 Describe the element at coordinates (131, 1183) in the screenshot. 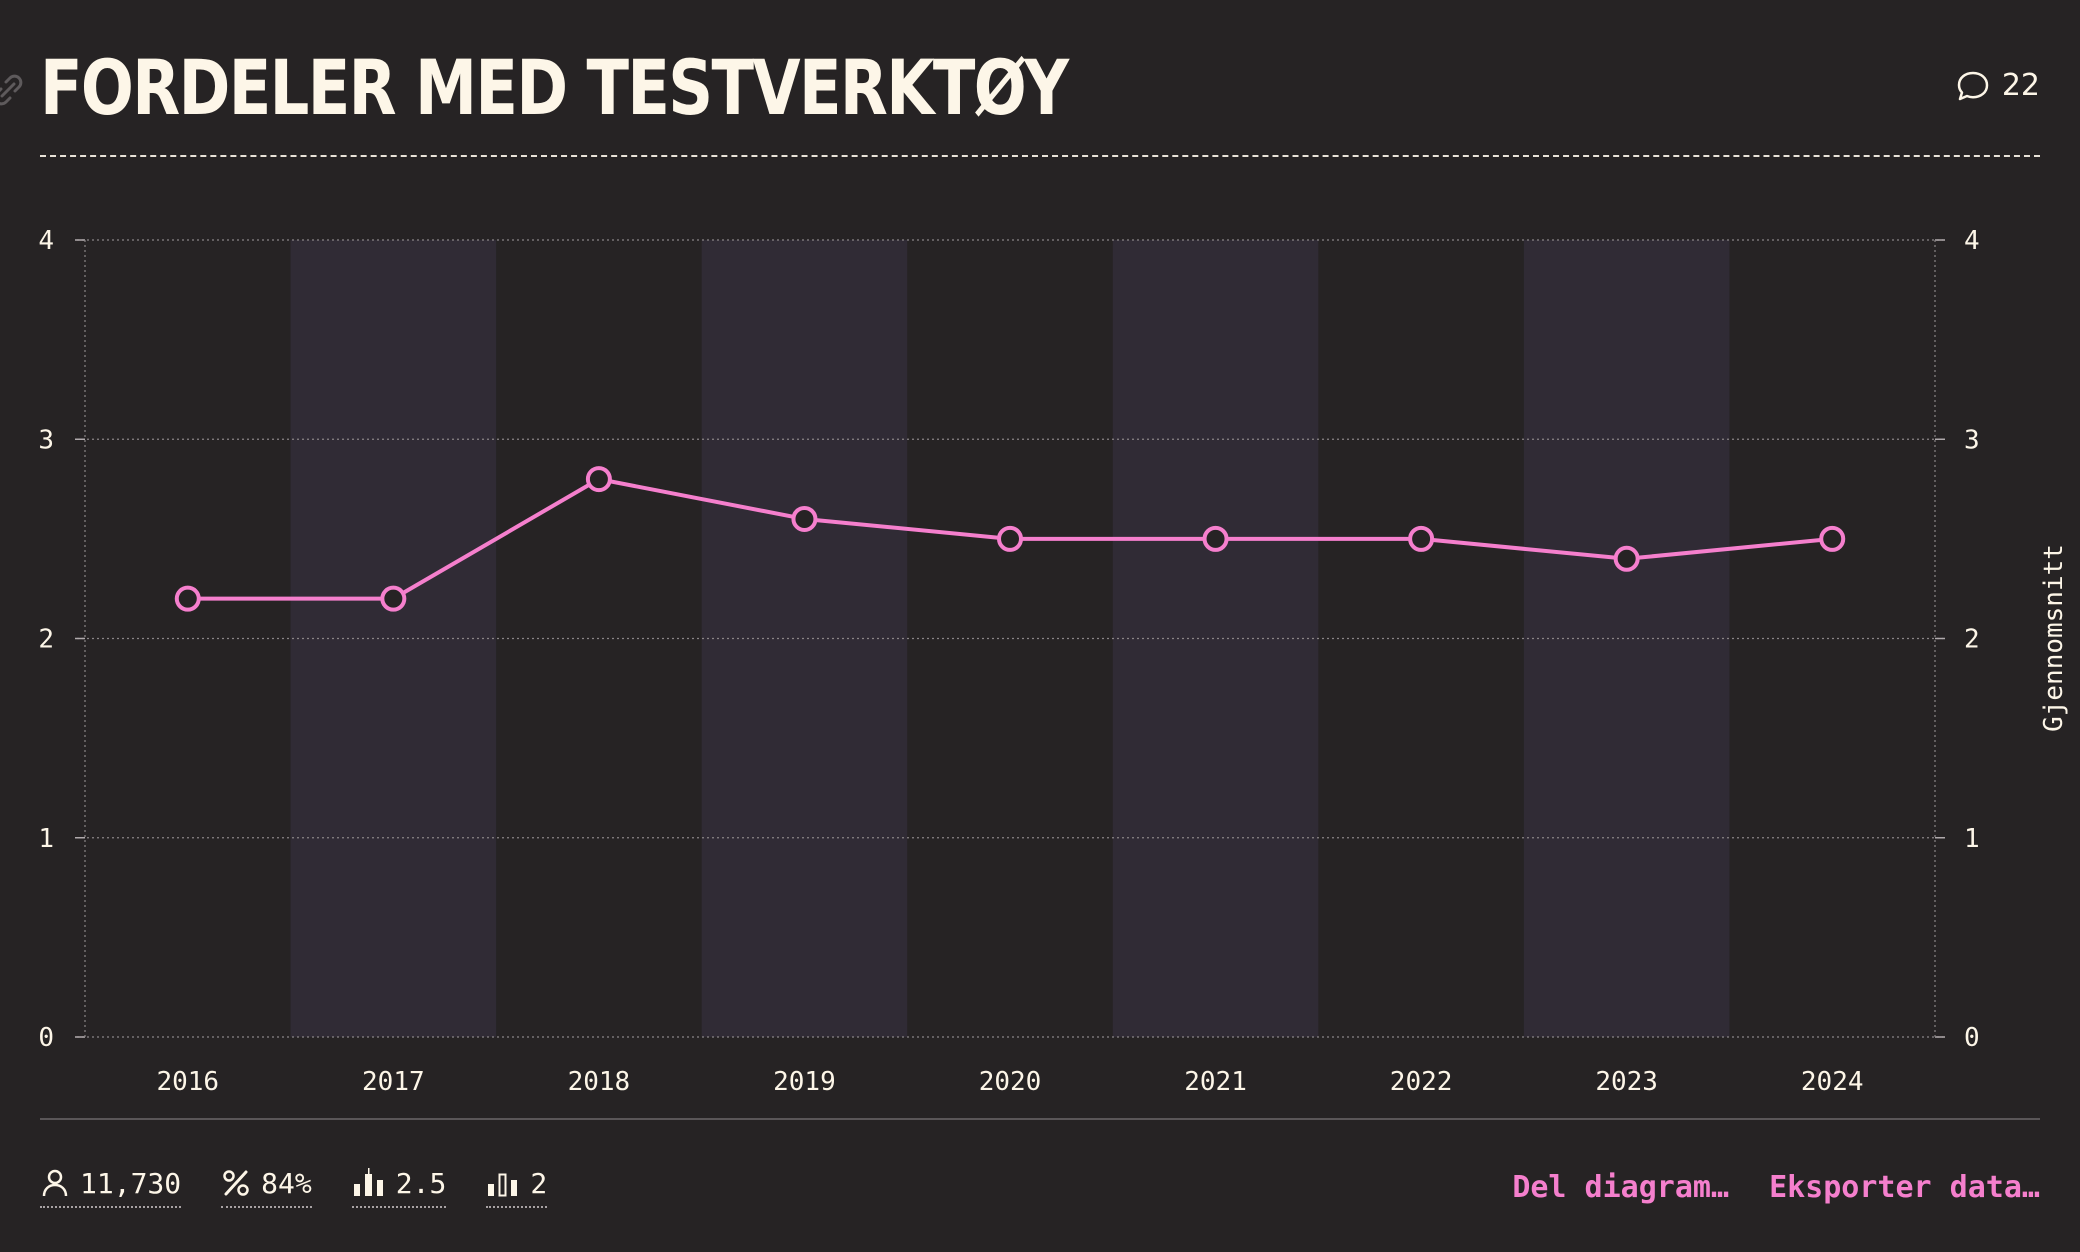

I see `respondents-value: 11,730` at that location.